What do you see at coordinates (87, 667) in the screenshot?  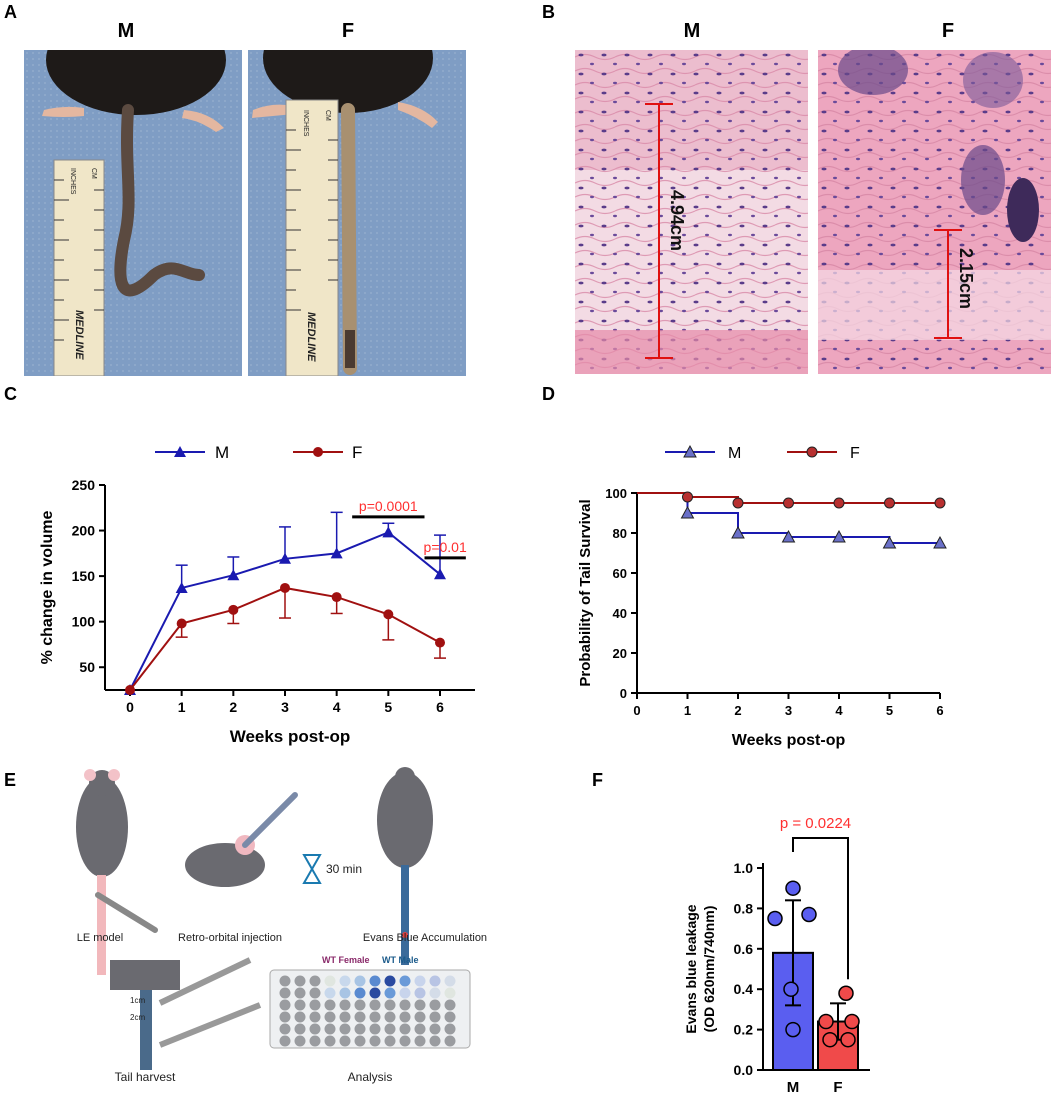 I see `y-tick-label: 50` at bounding box center [87, 667].